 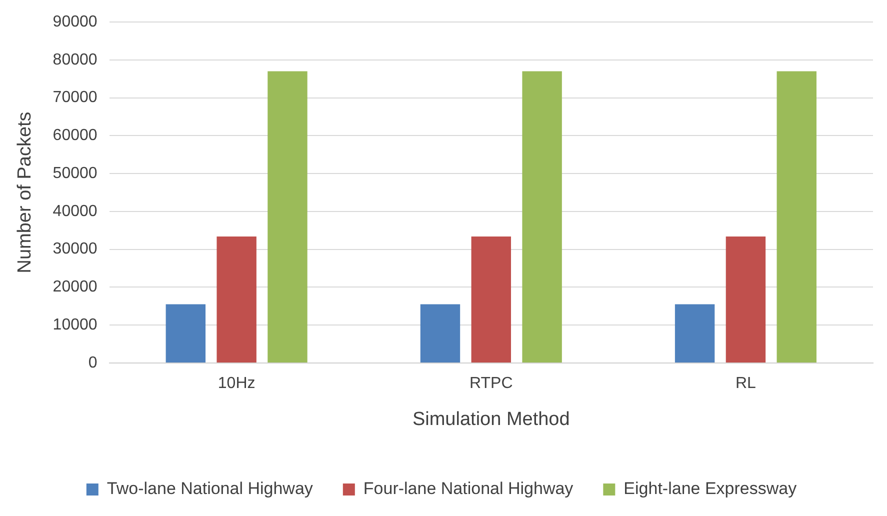 I want to click on y-tick-label: 10000, so click(x=75, y=325).